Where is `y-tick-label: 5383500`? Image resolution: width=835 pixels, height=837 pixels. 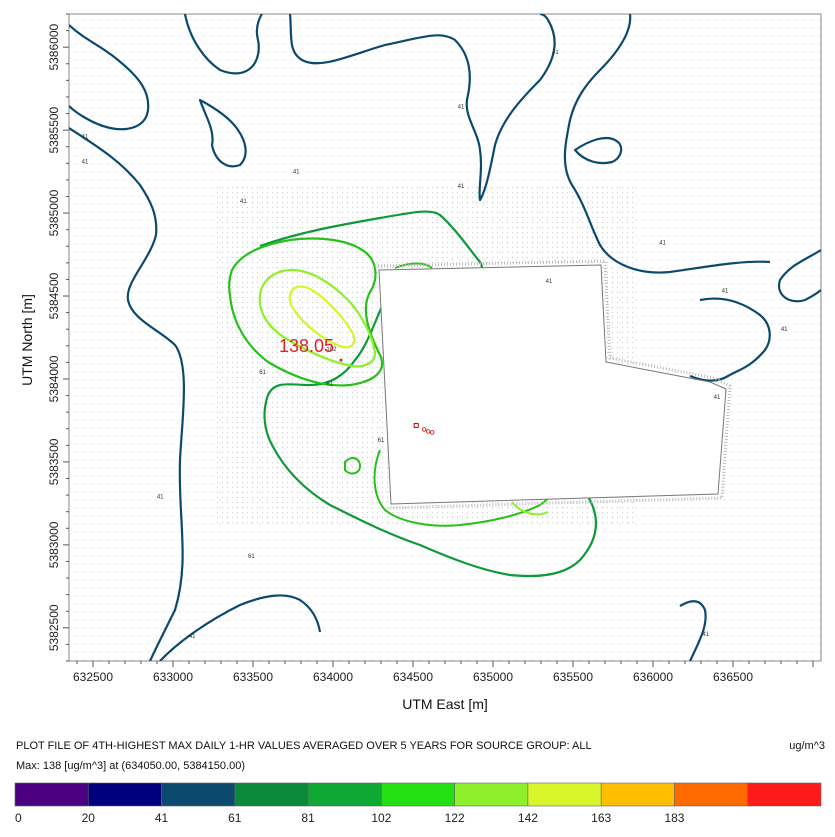
y-tick-label: 5383500 is located at coordinates (54, 461).